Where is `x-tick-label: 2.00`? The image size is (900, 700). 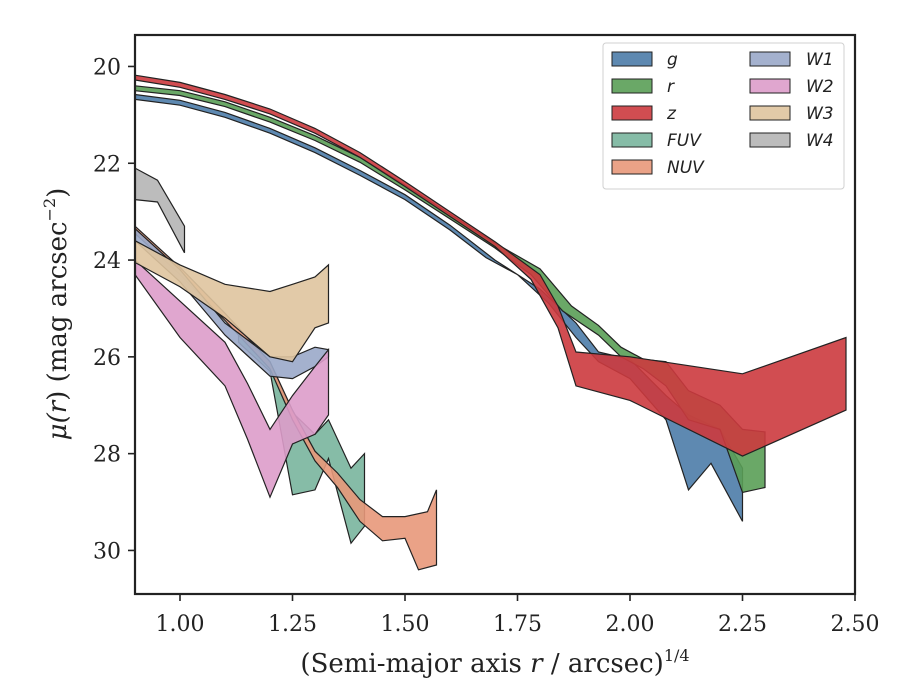
x-tick-label: 2.00 is located at coordinates (630, 624).